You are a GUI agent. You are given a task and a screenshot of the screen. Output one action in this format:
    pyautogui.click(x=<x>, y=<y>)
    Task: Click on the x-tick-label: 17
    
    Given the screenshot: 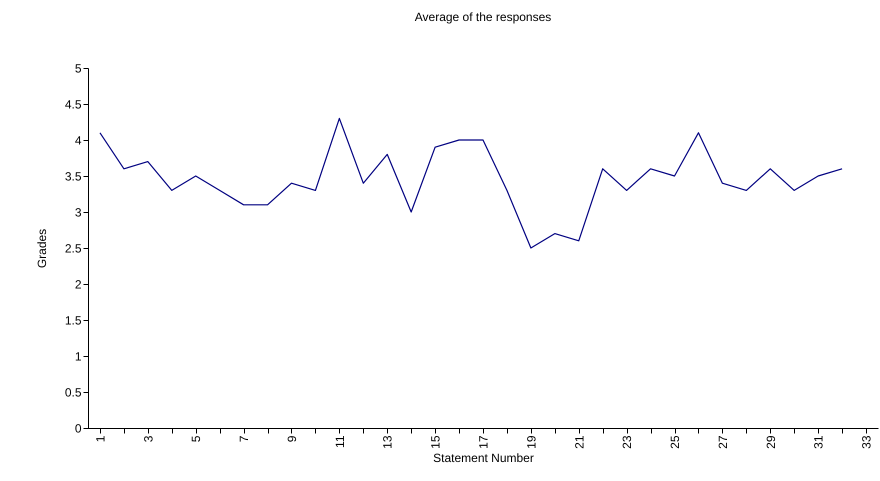 What is the action you would take?
    pyautogui.click(x=483, y=442)
    